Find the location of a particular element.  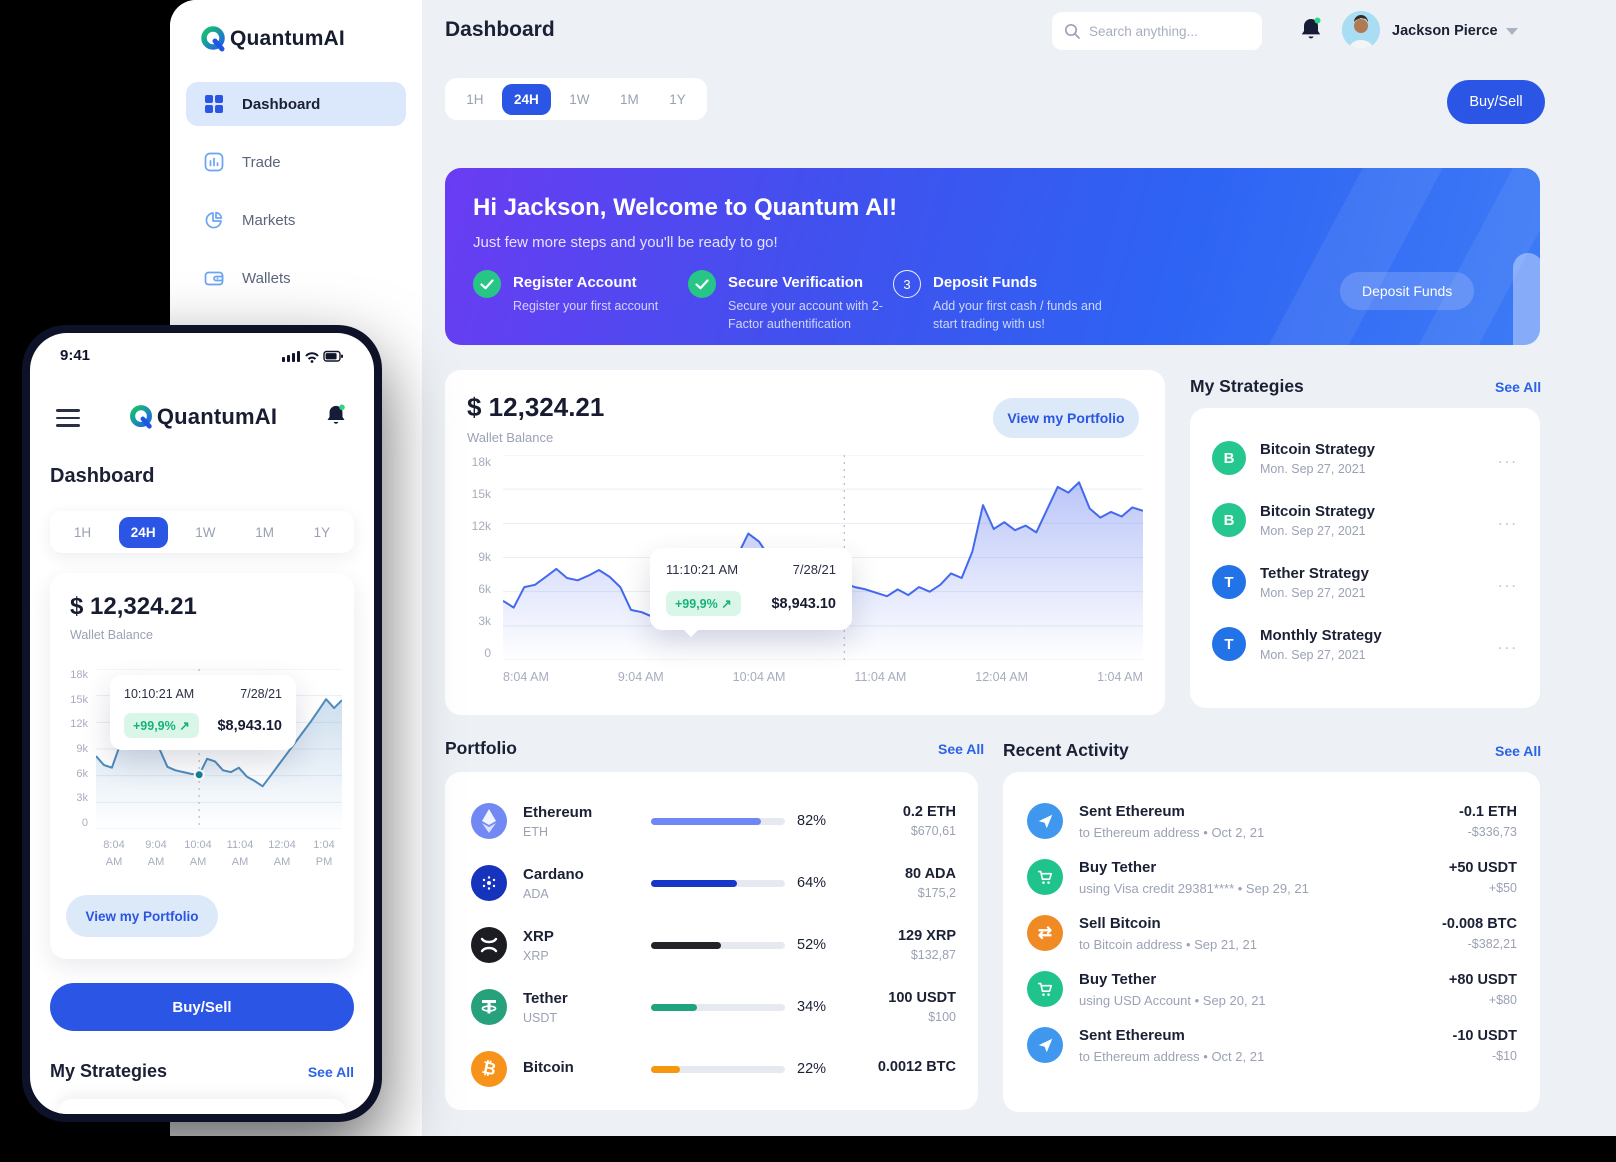

phone-next-card-edge is located at coordinates (202, 1106).